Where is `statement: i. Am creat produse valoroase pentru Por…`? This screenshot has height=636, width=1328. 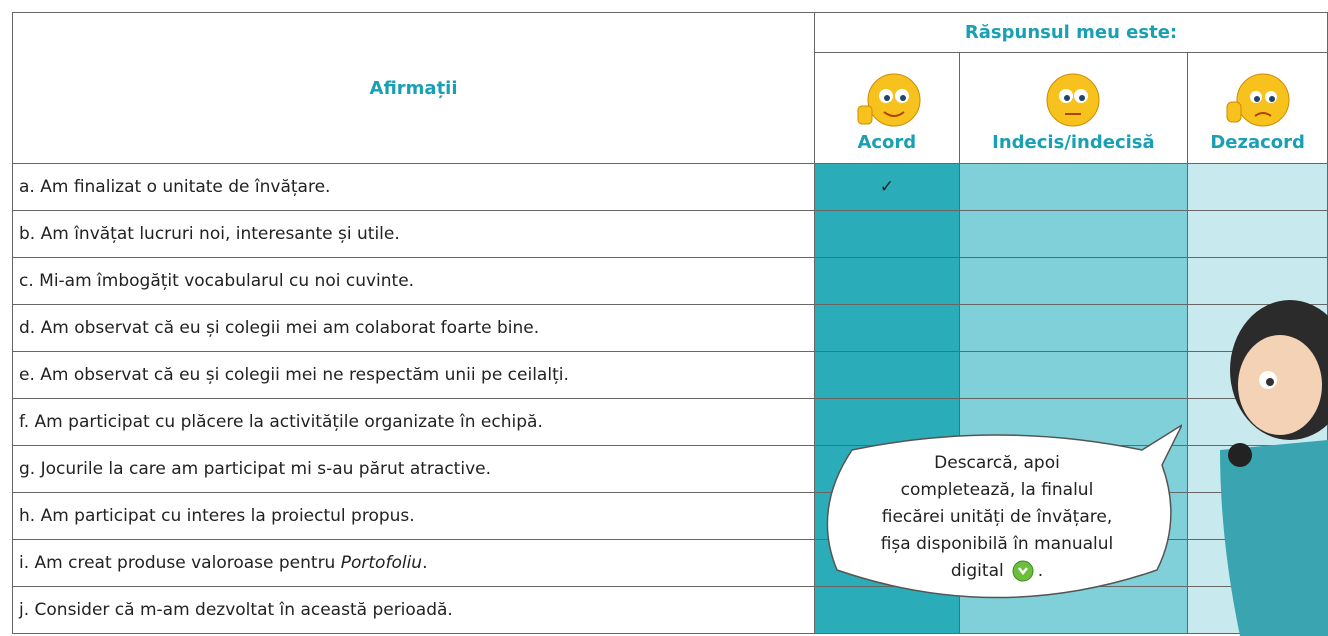 statement: i. Am creat produse valoroase pentru Por… is located at coordinates (413, 563).